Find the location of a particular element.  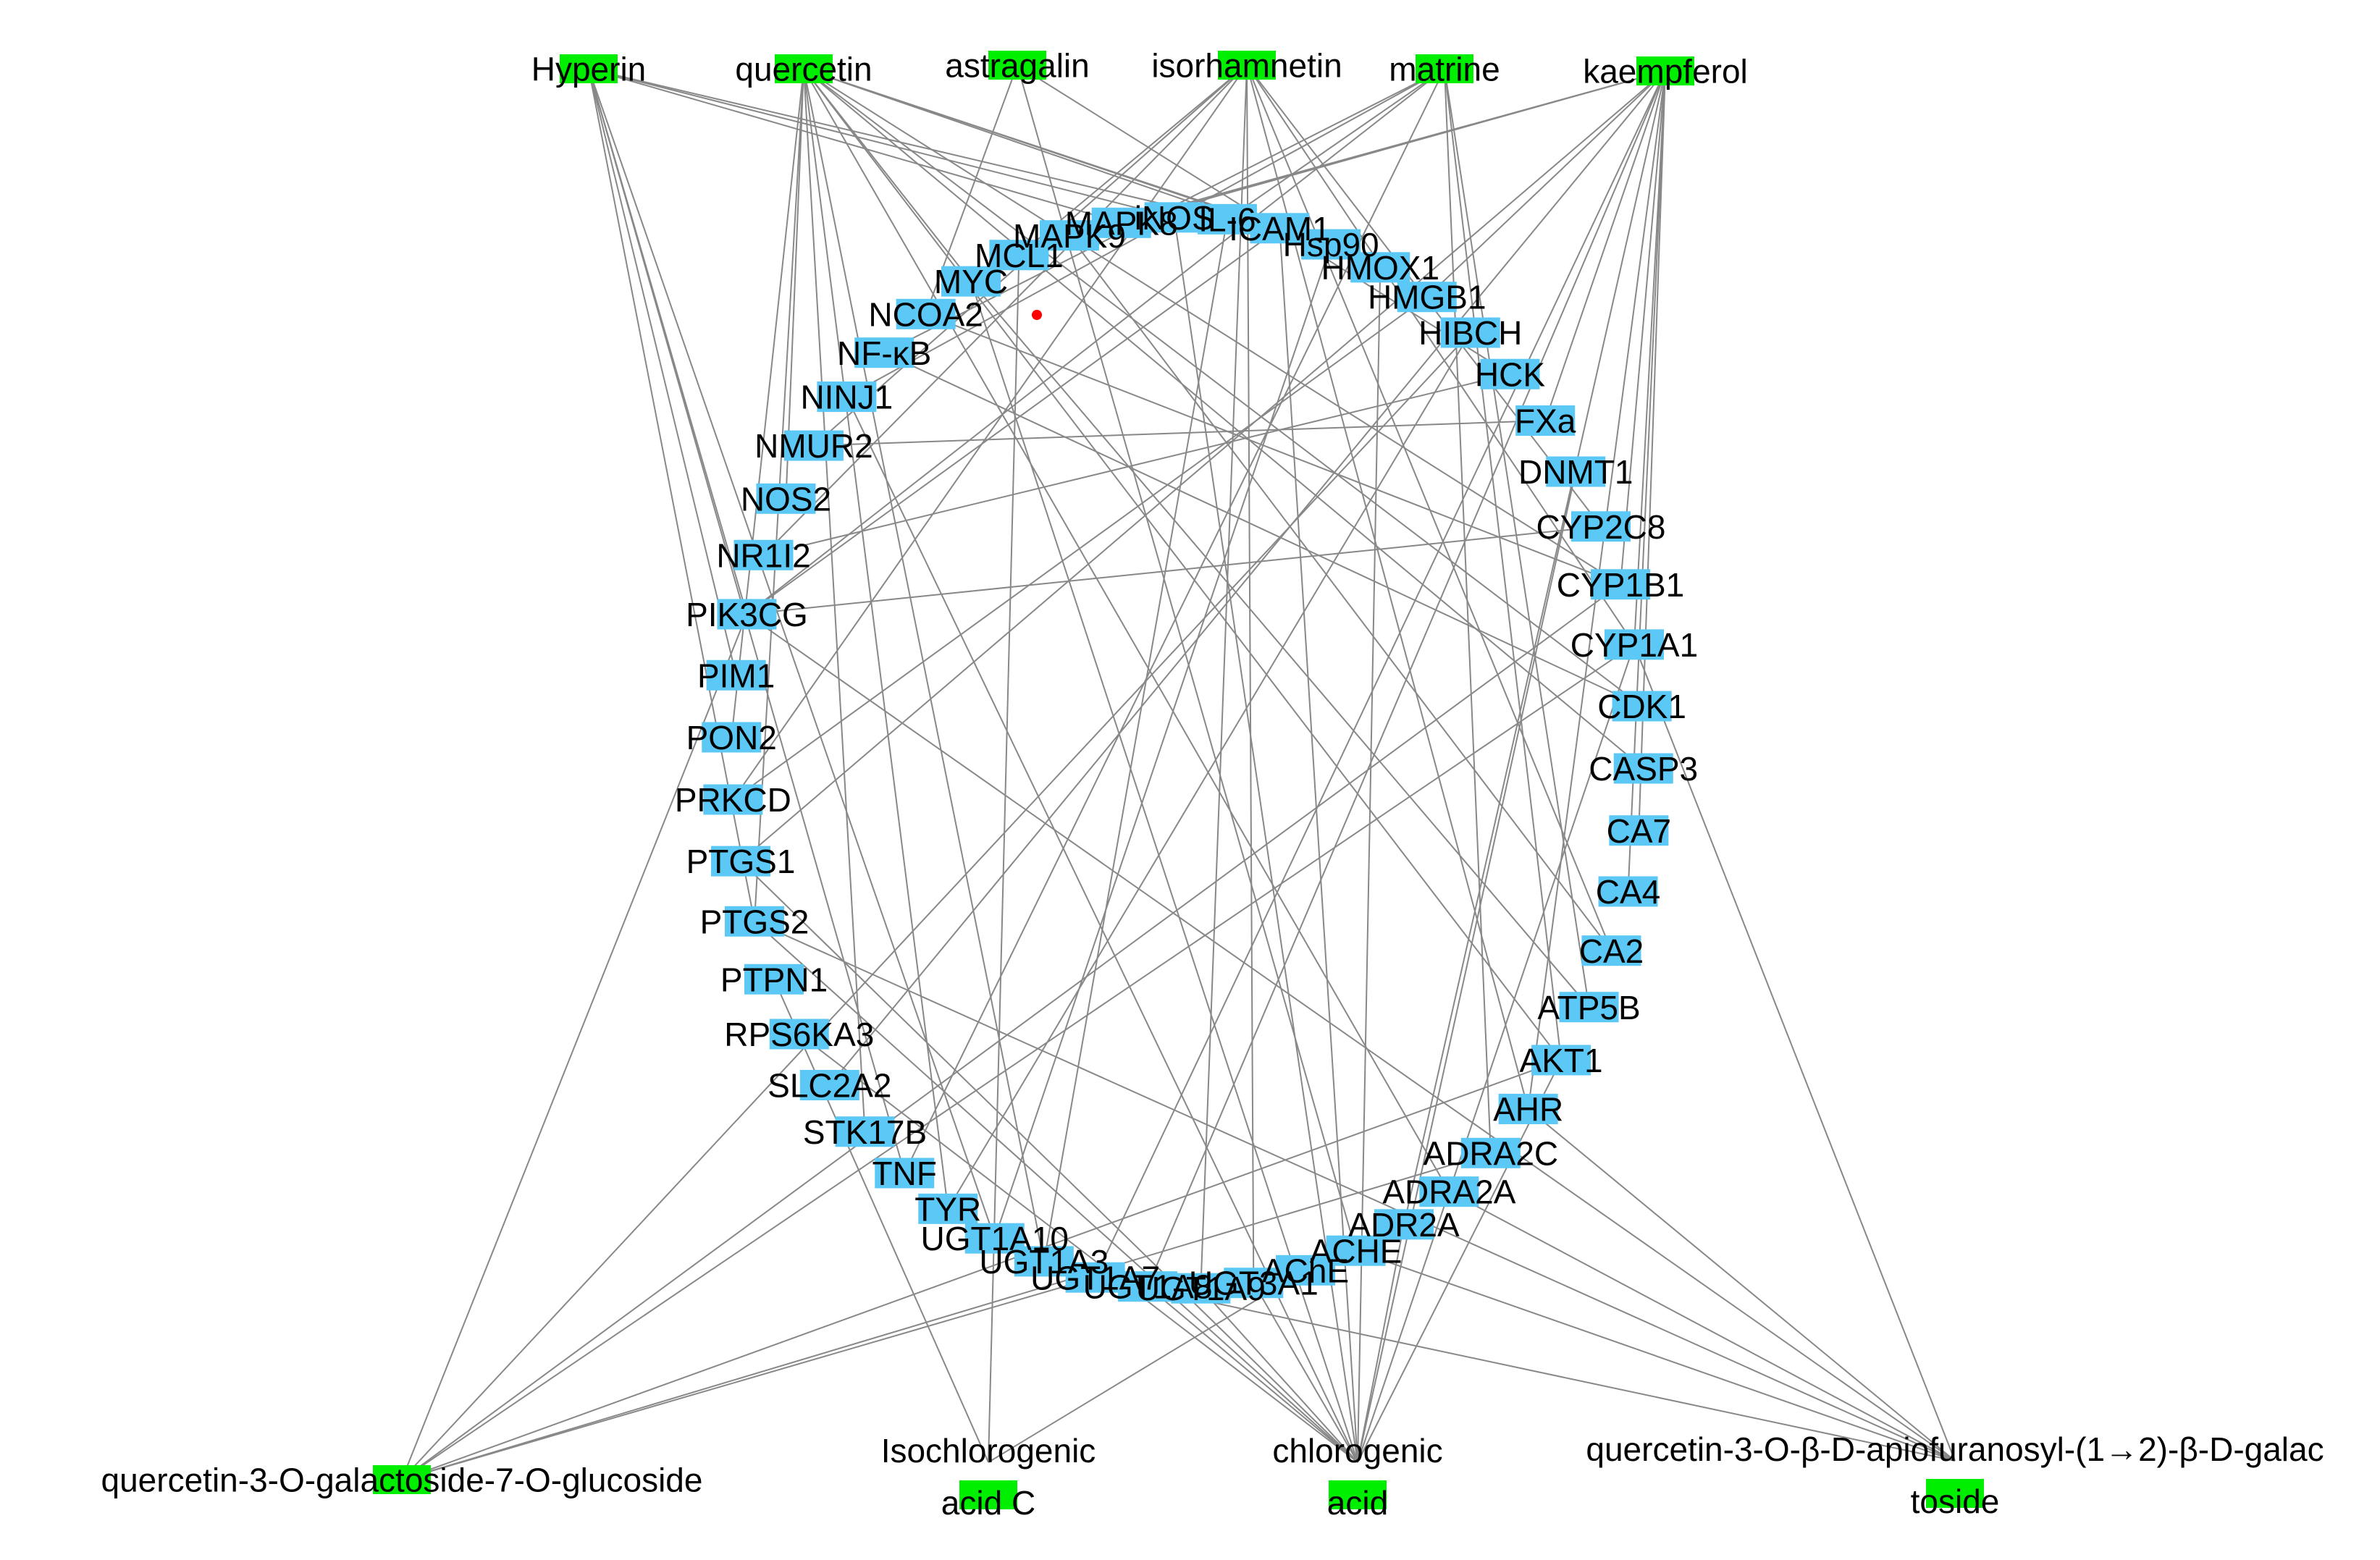

target-label: PRKCD is located at coordinates (733, 800).